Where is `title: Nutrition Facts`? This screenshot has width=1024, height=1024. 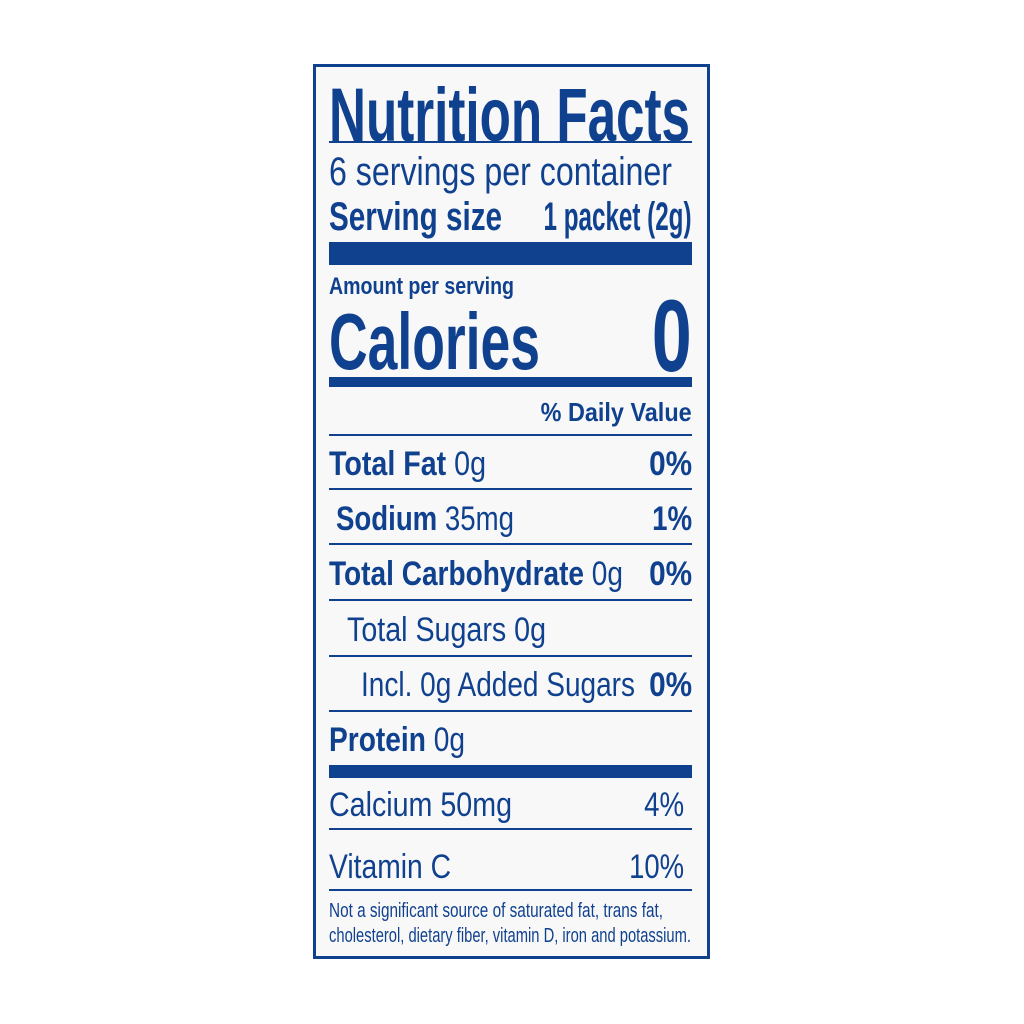 title: Nutrition Facts is located at coordinates (509, 115).